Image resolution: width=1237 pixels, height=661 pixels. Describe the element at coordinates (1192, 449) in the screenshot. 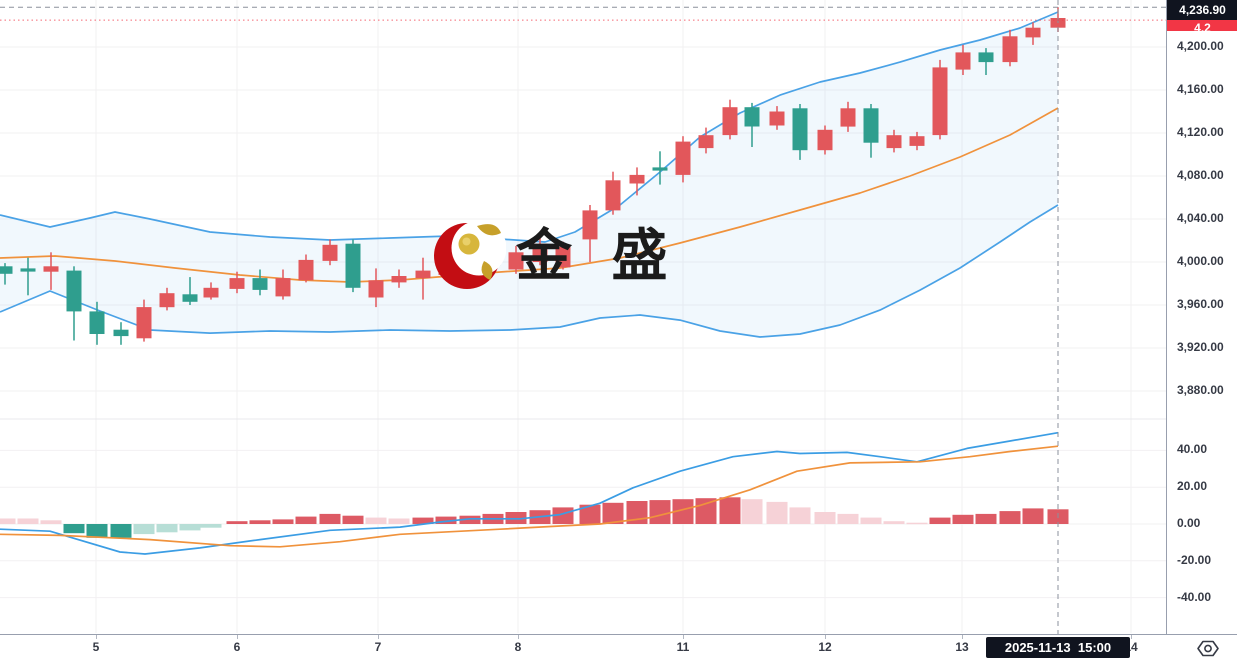

I see `indicator-tick-label: 40.00` at that location.